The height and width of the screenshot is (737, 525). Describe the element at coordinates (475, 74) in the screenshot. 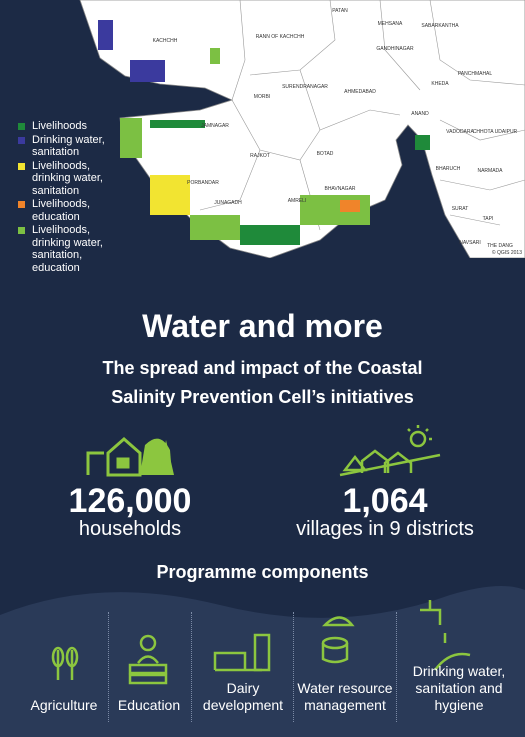

I see `district-label: PANCHMAHAL` at that location.